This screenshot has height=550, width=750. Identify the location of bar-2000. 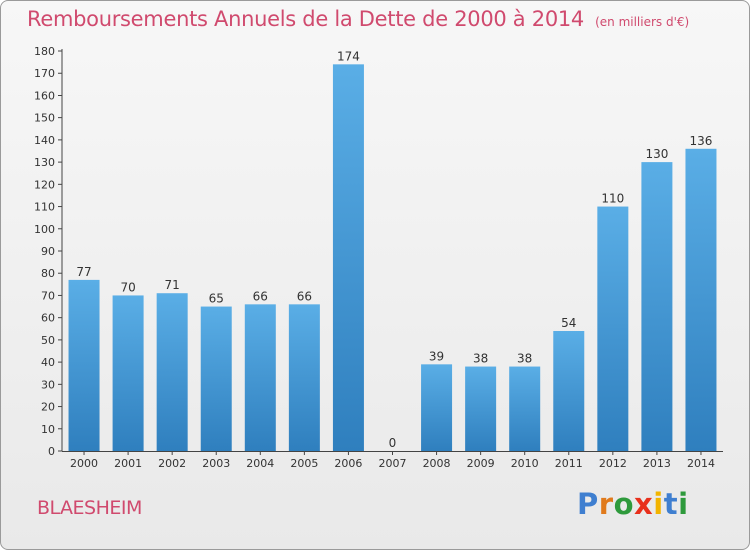
(84, 365).